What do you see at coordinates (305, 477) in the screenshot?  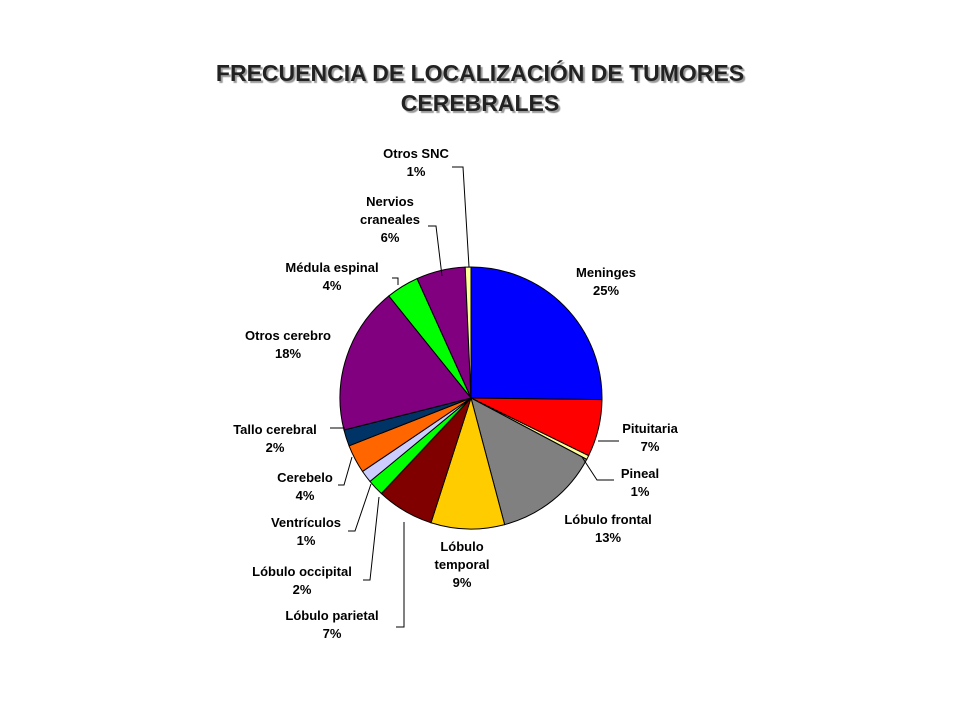 I see `slice-label-line: Cerebelo` at bounding box center [305, 477].